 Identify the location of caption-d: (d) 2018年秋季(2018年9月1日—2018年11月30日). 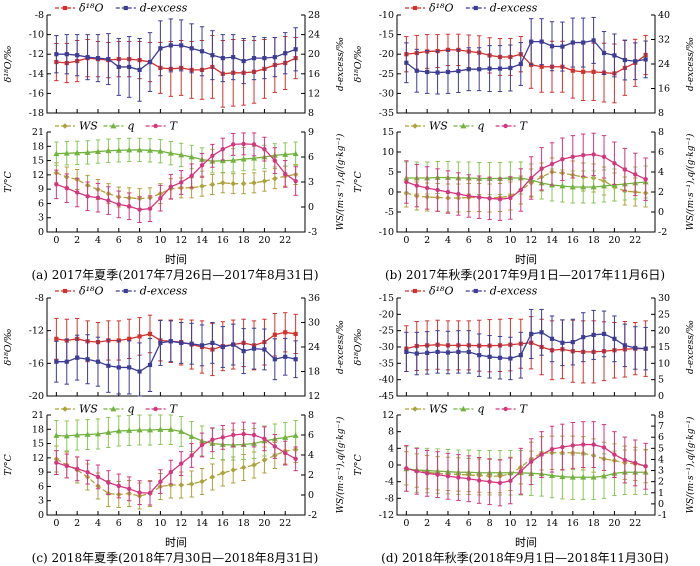
(525, 558).